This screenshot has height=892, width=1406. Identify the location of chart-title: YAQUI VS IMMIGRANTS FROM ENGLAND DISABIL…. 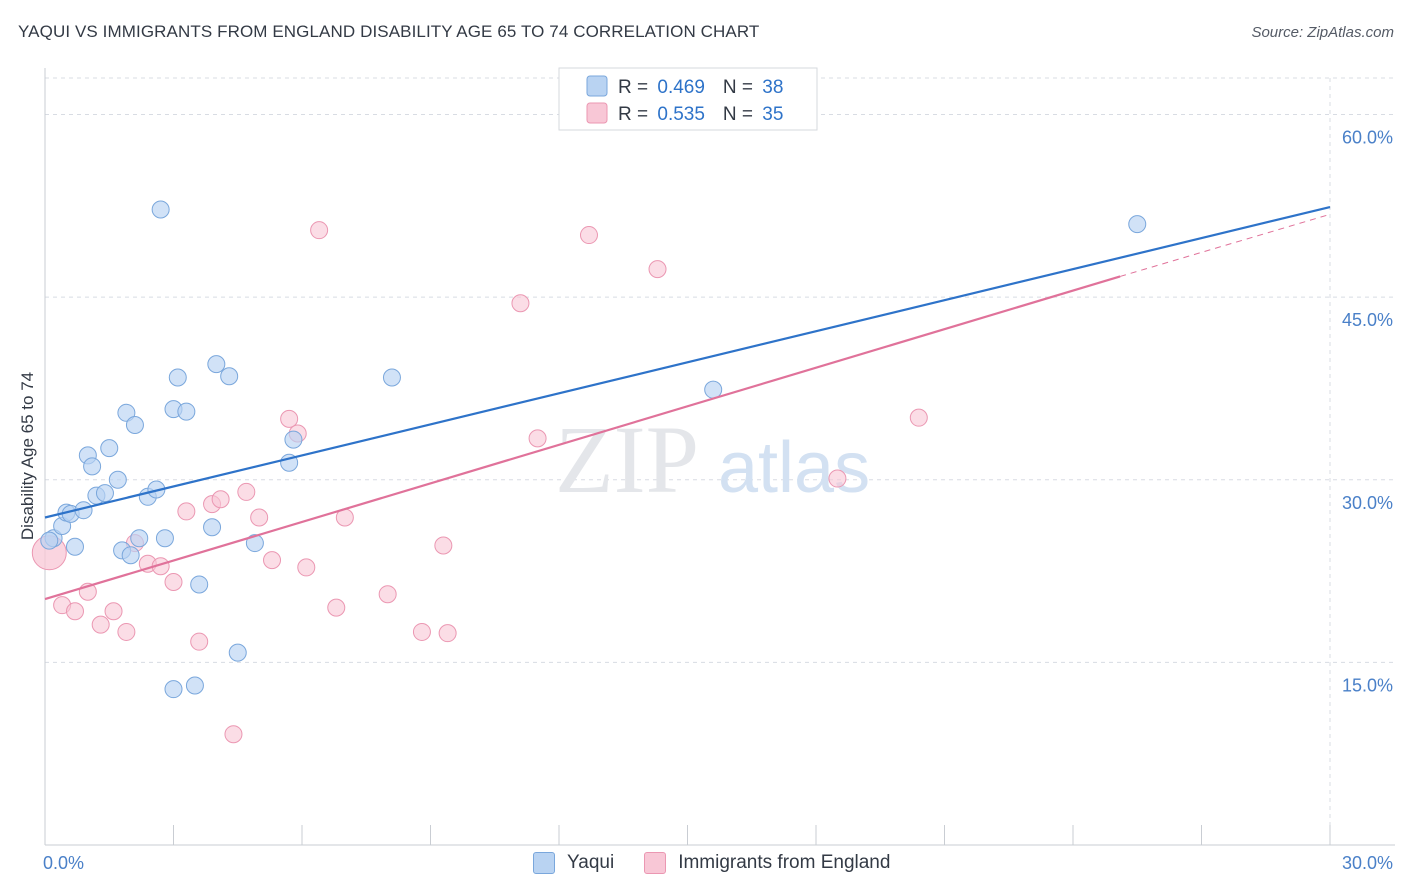
(389, 31).